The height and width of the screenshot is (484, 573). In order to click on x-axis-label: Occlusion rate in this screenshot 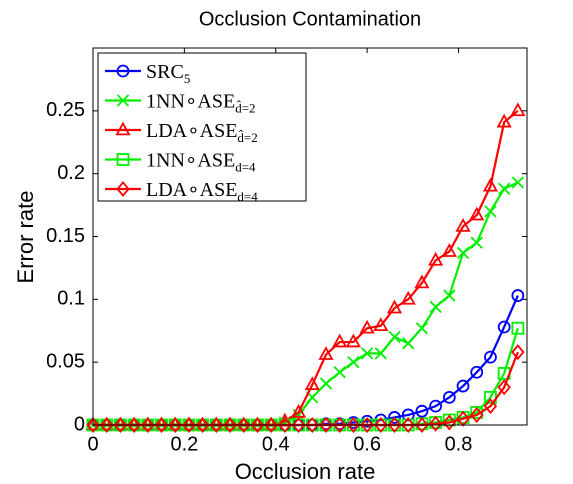, I will do `click(305, 471)`.